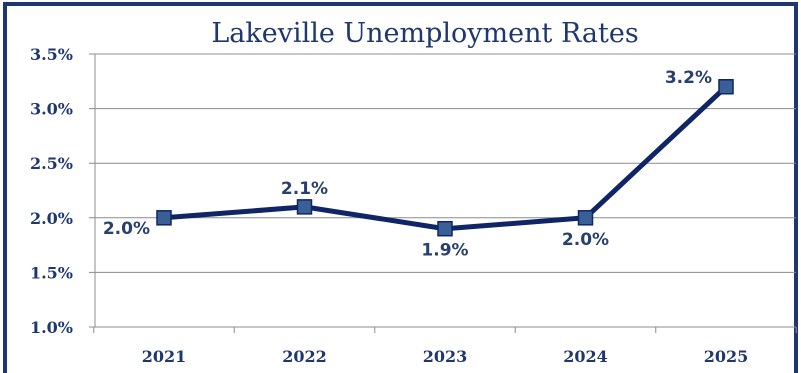 The image size is (801, 373). Describe the element at coordinates (424, 33) in the screenshot. I see `chart-title: Lakeville Unemployment Rates` at that location.